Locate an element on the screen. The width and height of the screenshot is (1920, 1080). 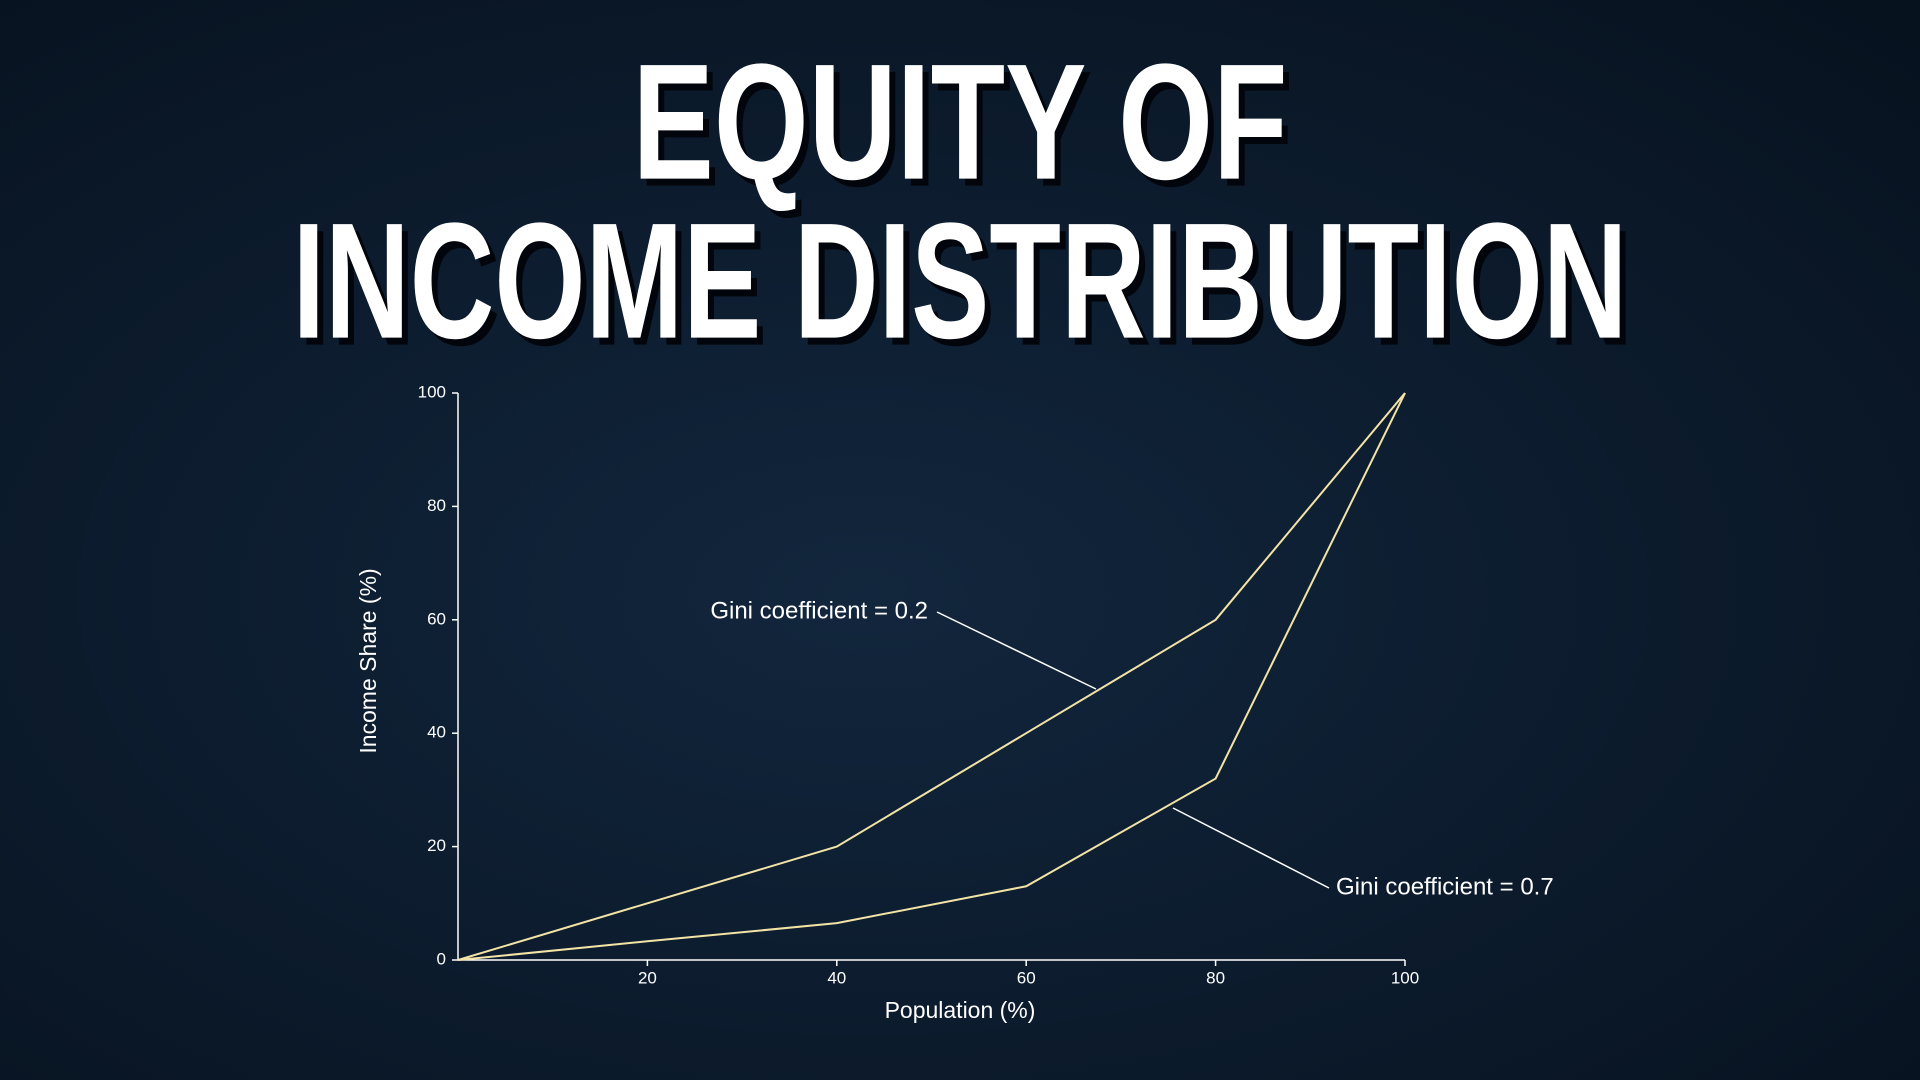
y-tick-label: 20 is located at coordinates (436, 845).